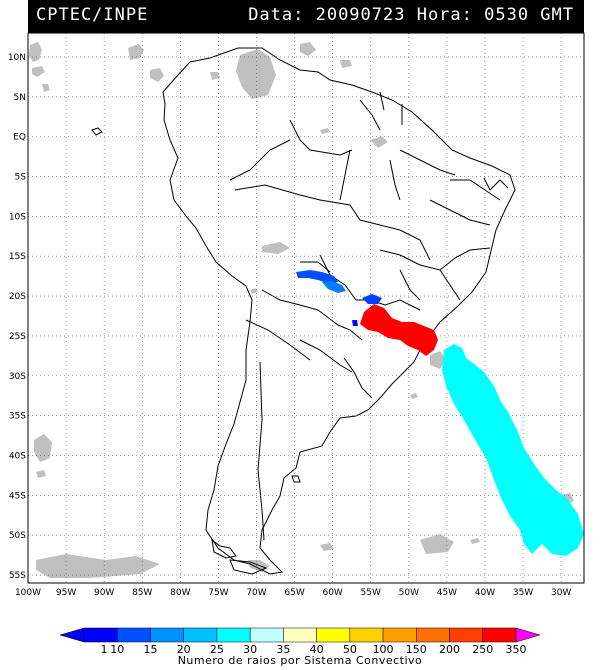  What do you see at coordinates (17, 417) in the screenshot?
I see `latitude-label: 35S` at bounding box center [17, 417].